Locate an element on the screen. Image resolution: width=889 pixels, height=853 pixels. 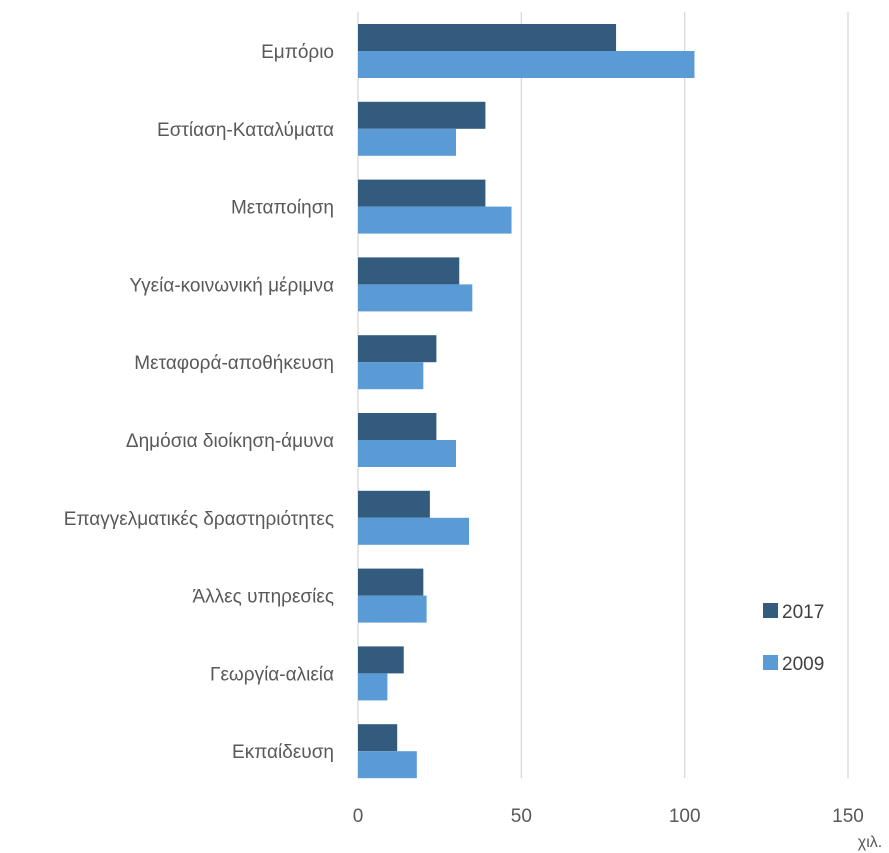
category-label: Επαγγελματικές δραστηριότητες is located at coordinates (199, 519).